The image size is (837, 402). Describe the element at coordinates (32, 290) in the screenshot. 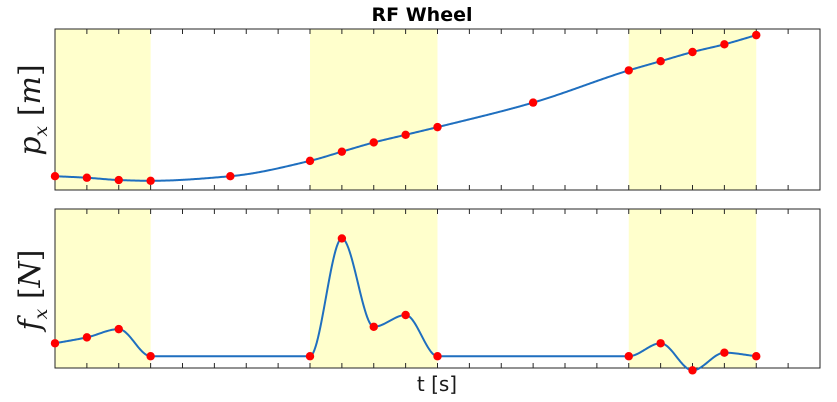

I see `force-ylabel: fx [N]` at that location.